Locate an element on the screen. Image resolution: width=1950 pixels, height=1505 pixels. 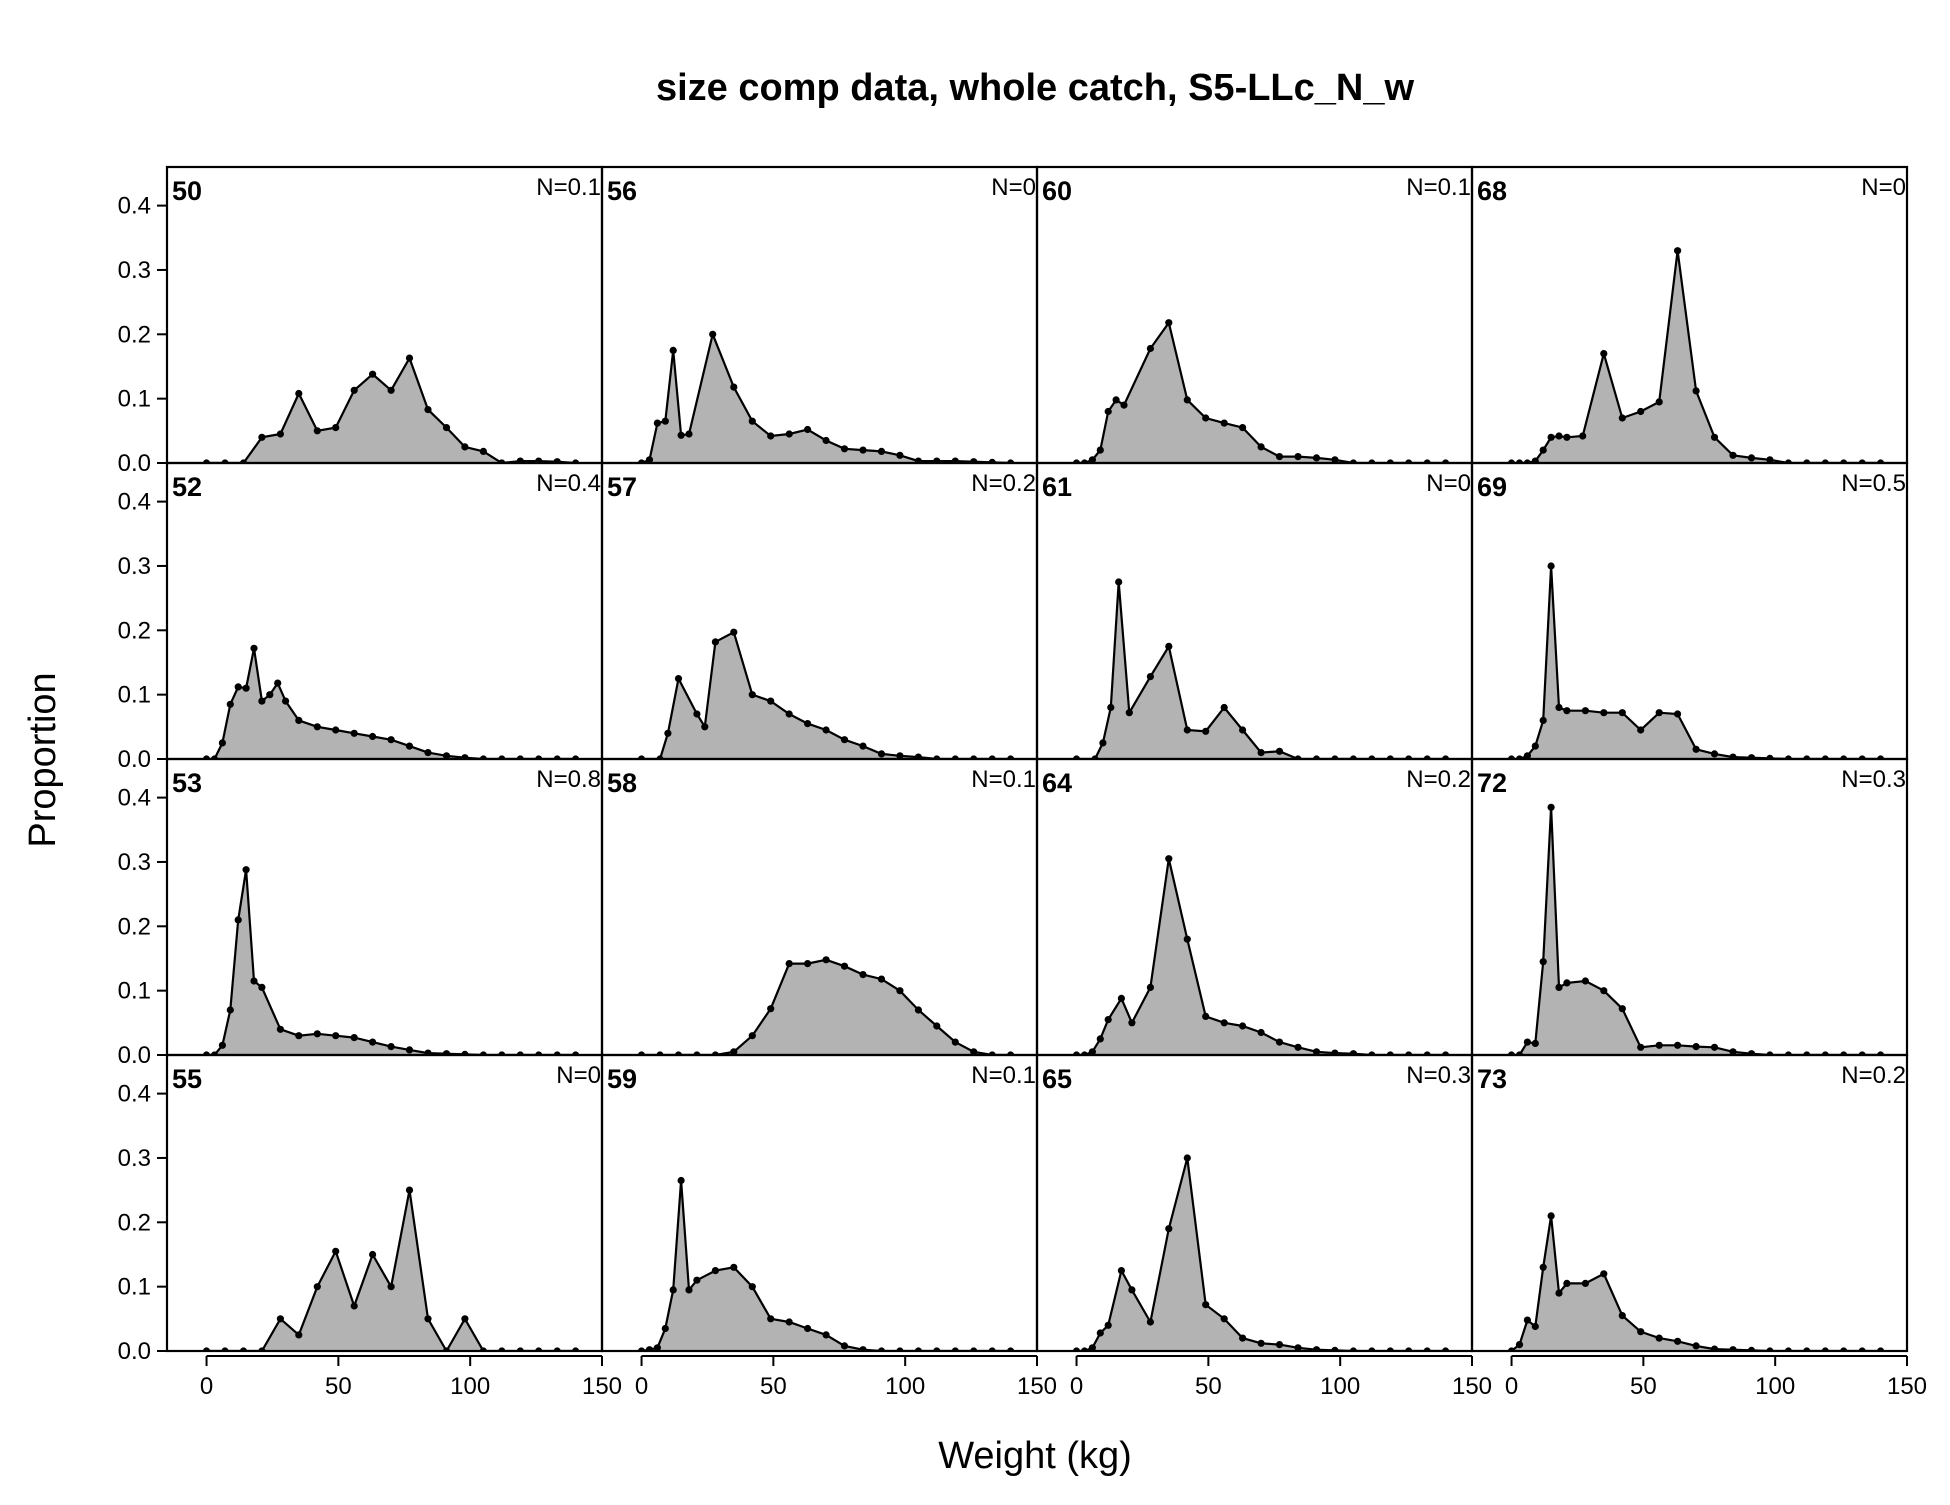
y-tick-label: 0.3 is located at coordinates (134, 566).